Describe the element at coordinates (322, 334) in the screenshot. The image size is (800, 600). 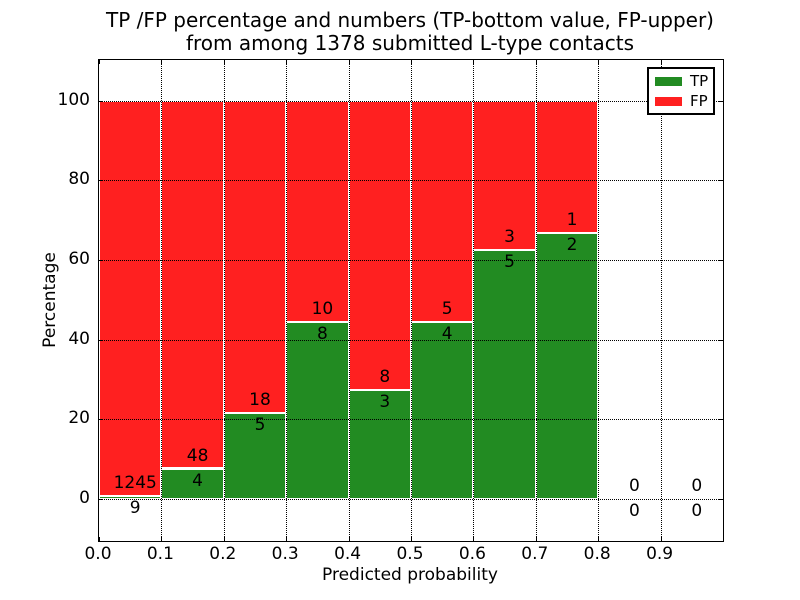
I see `tp-count-label: 8` at that location.